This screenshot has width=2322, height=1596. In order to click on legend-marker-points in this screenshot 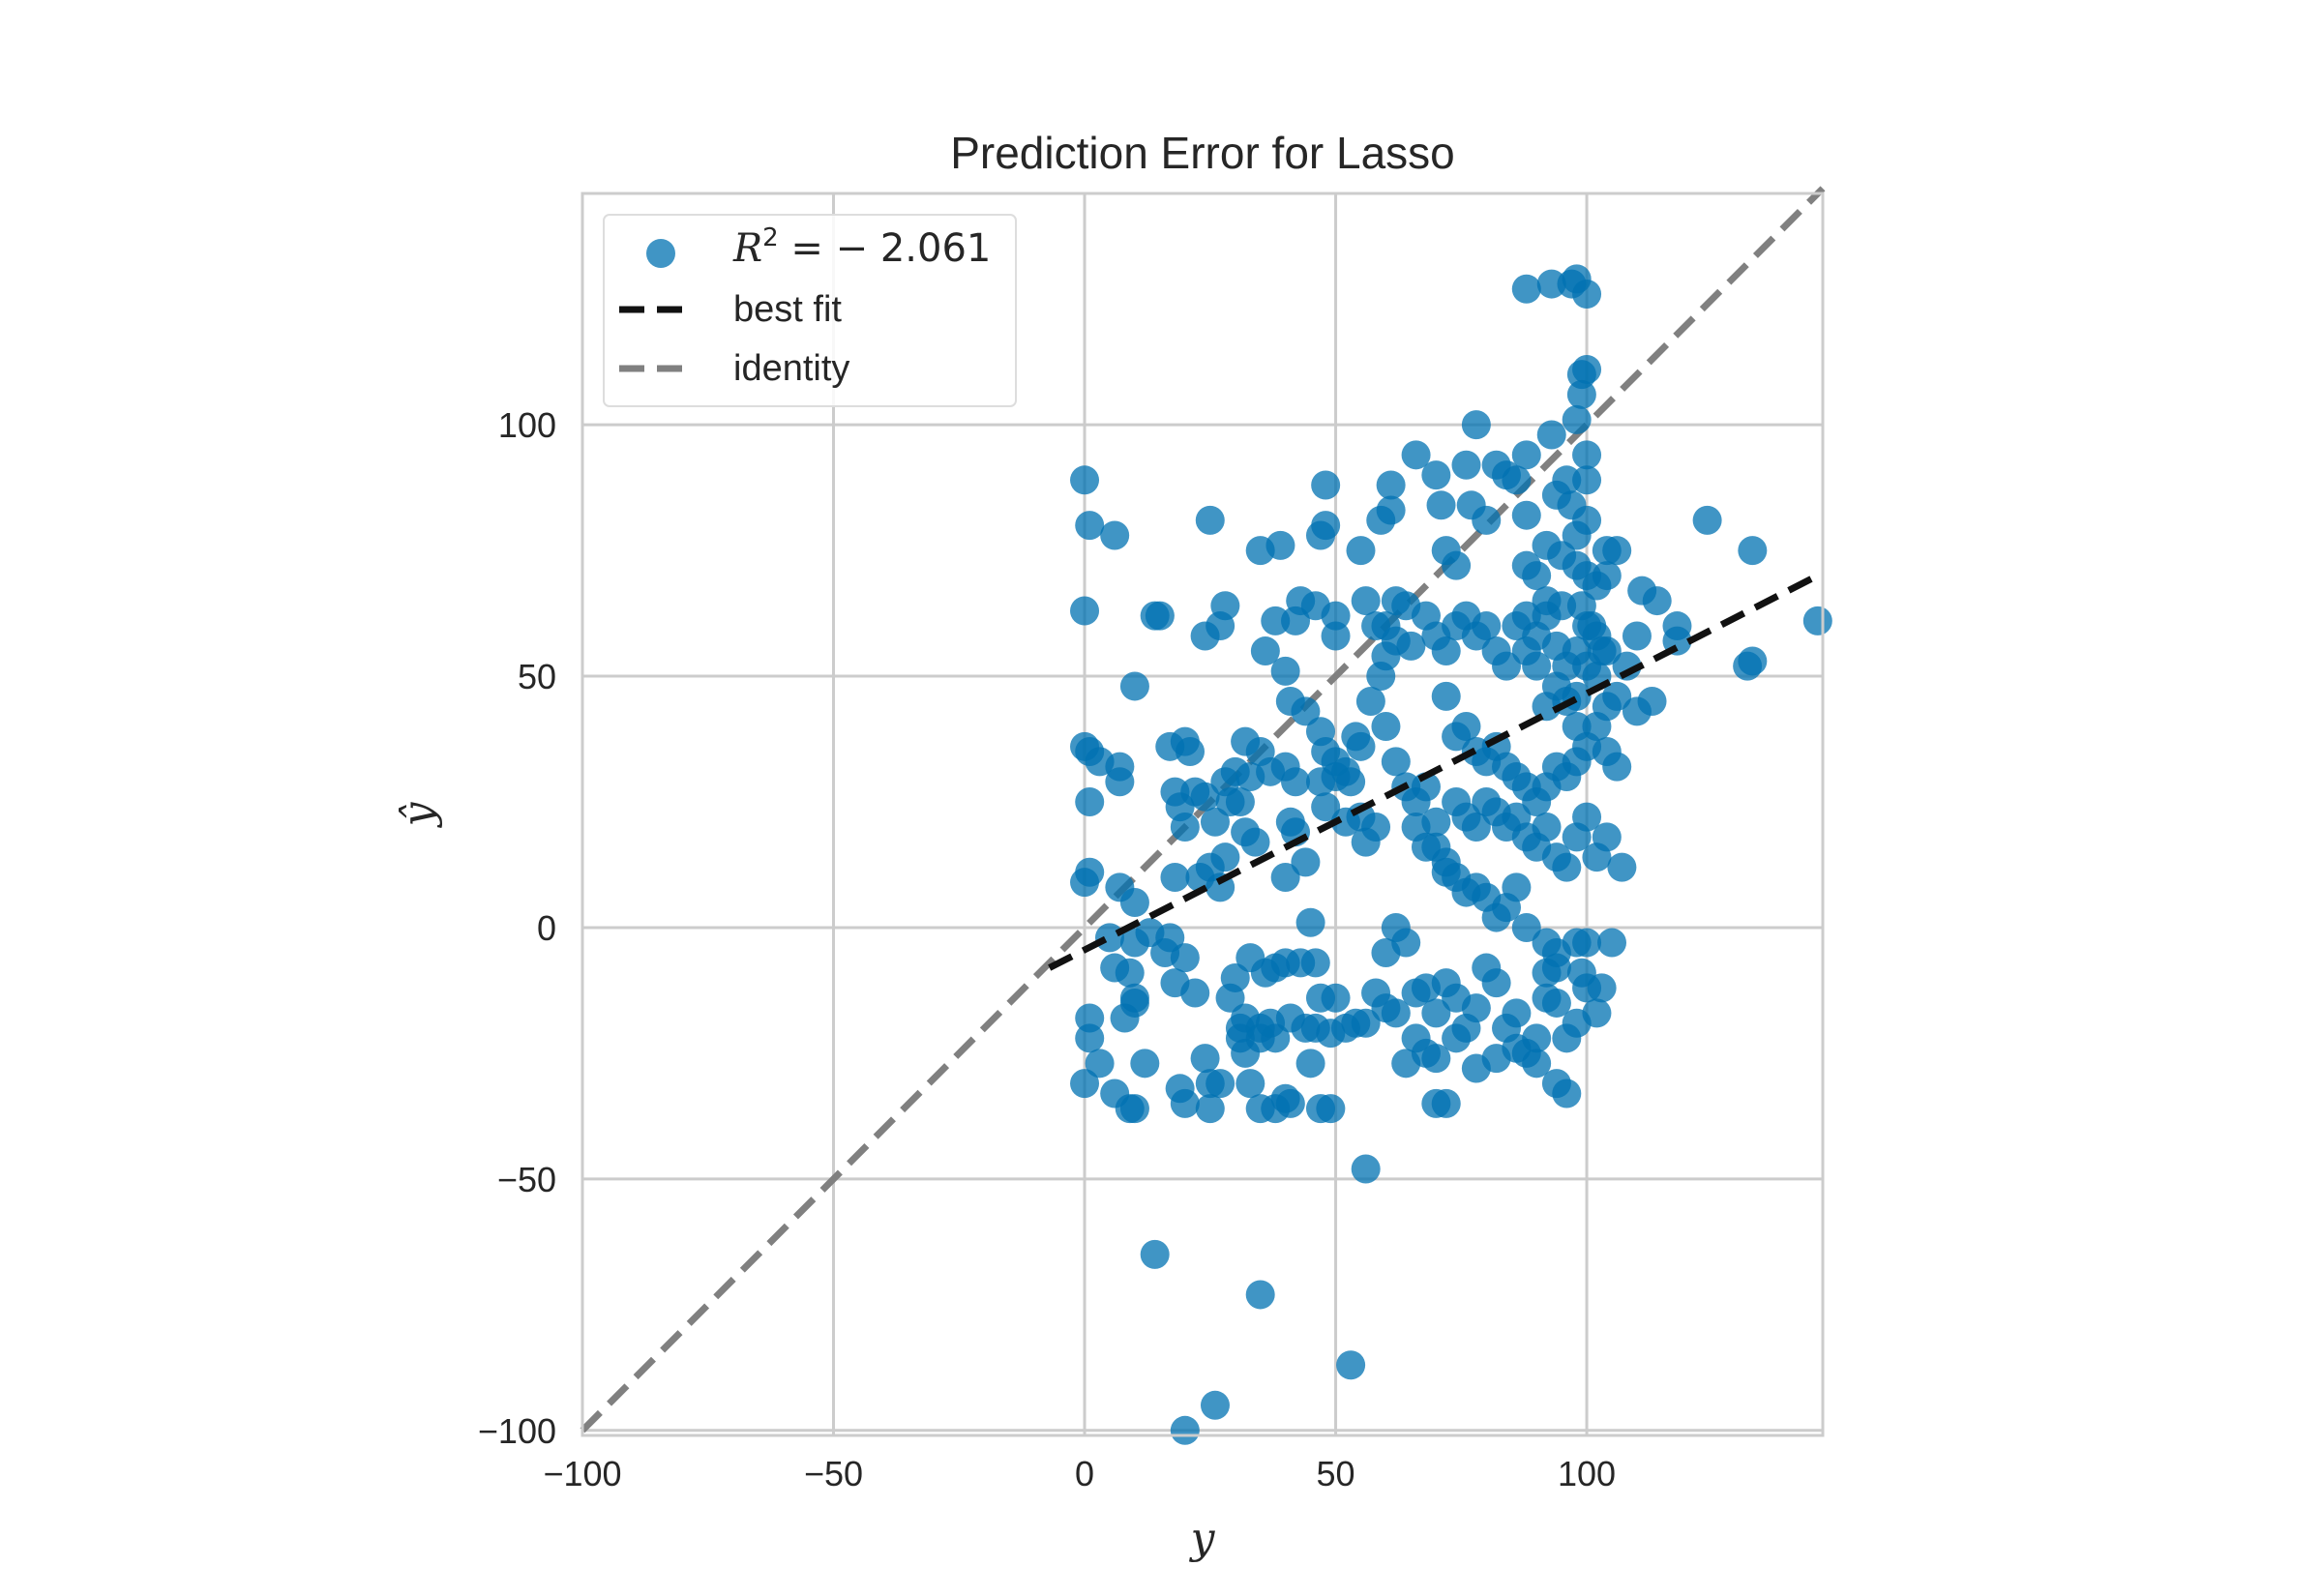, I will do `click(660, 253)`.